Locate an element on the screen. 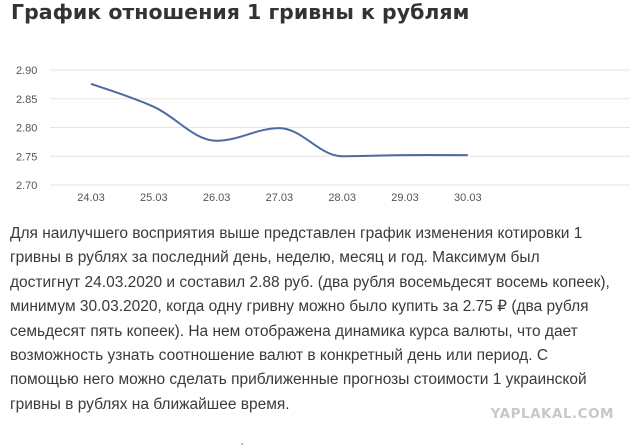 Image resolution: width=640 pixels, height=445 pixels. y-axis-ticks: 2.70 2.75 2.80 2.85 2.90 is located at coordinates (26, 128).